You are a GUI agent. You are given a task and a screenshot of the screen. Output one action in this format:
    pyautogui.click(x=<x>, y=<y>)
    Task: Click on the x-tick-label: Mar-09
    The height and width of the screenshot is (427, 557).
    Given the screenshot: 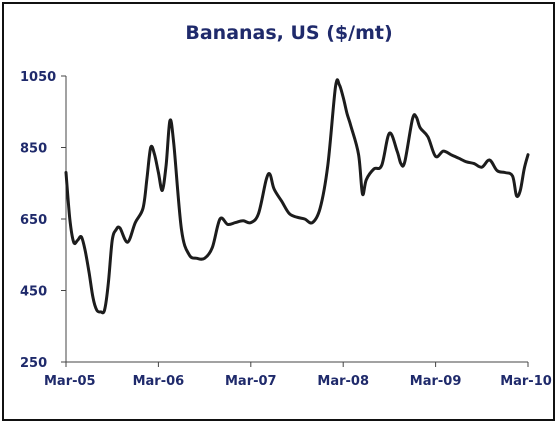 What is the action you would take?
    pyautogui.click(x=436, y=381)
    